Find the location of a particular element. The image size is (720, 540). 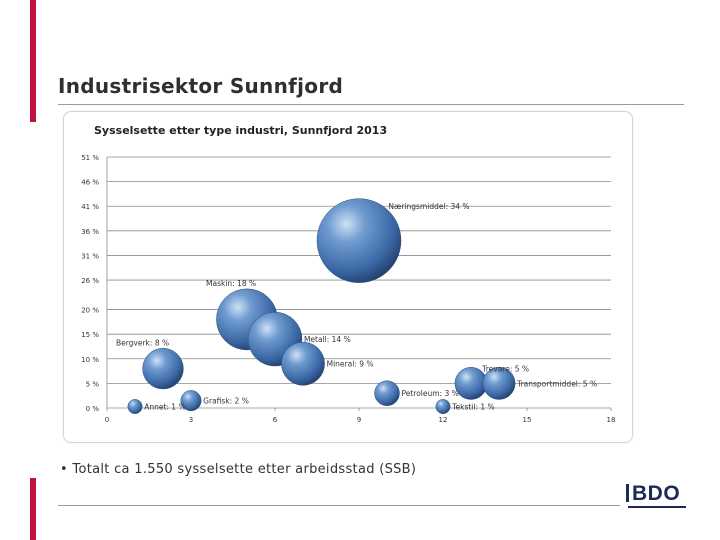

footer-divider is located at coordinates (339, 505).